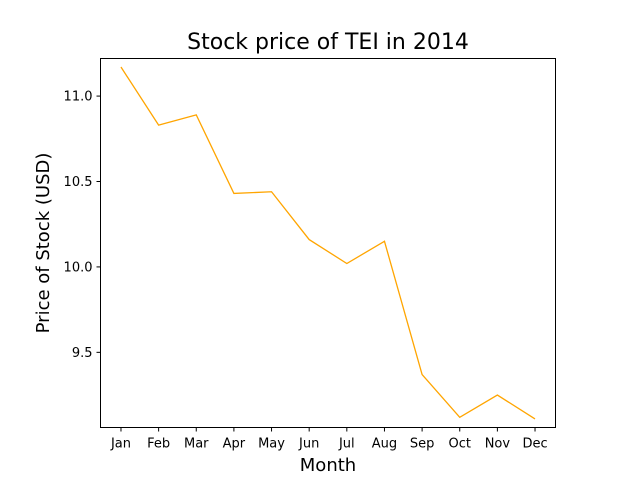  Describe the element at coordinates (82, 353) in the screenshot. I see `y-tick-label: 9.5` at that location.